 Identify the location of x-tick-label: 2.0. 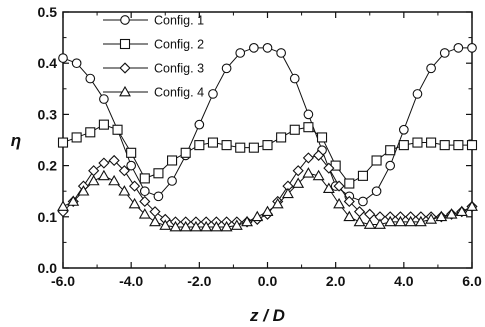
(336, 281).